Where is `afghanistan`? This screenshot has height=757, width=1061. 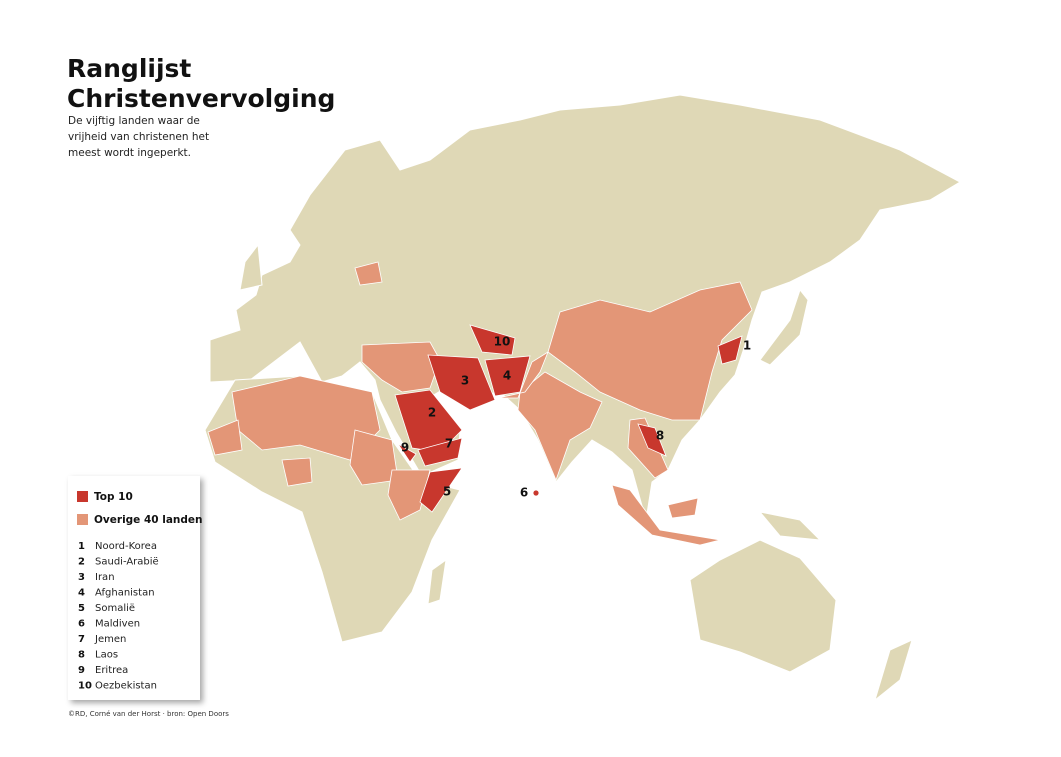 afghanistan is located at coordinates (507, 376).